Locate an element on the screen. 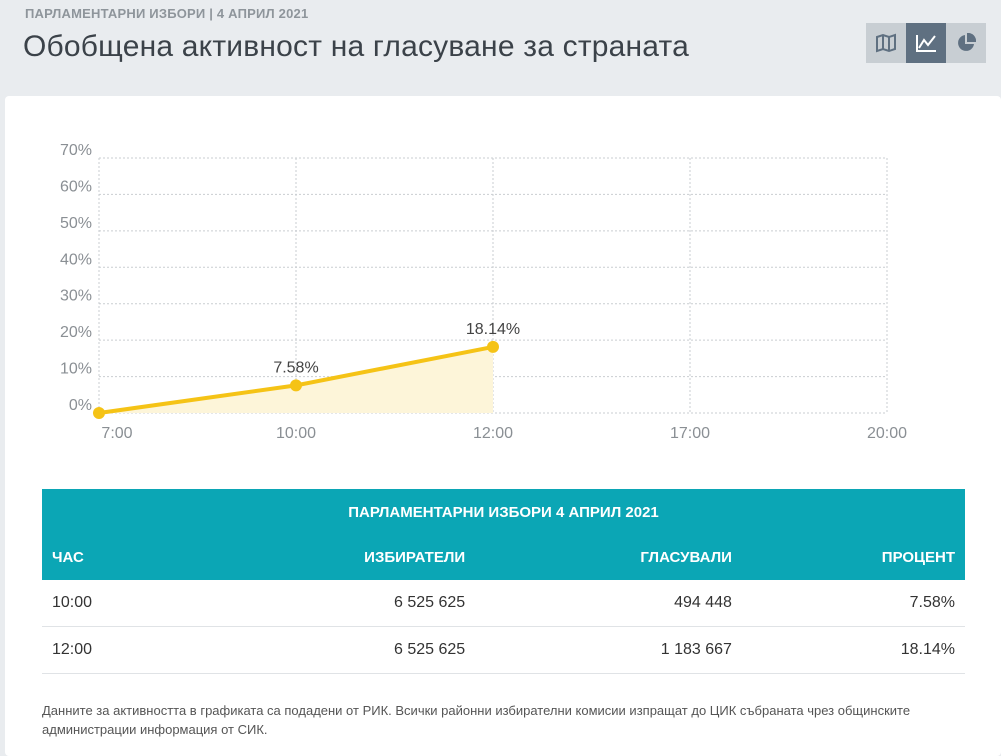 This screenshot has height=756, width=1001. column-header-percent: ПРОЦЕНТ is located at coordinates (853, 557).